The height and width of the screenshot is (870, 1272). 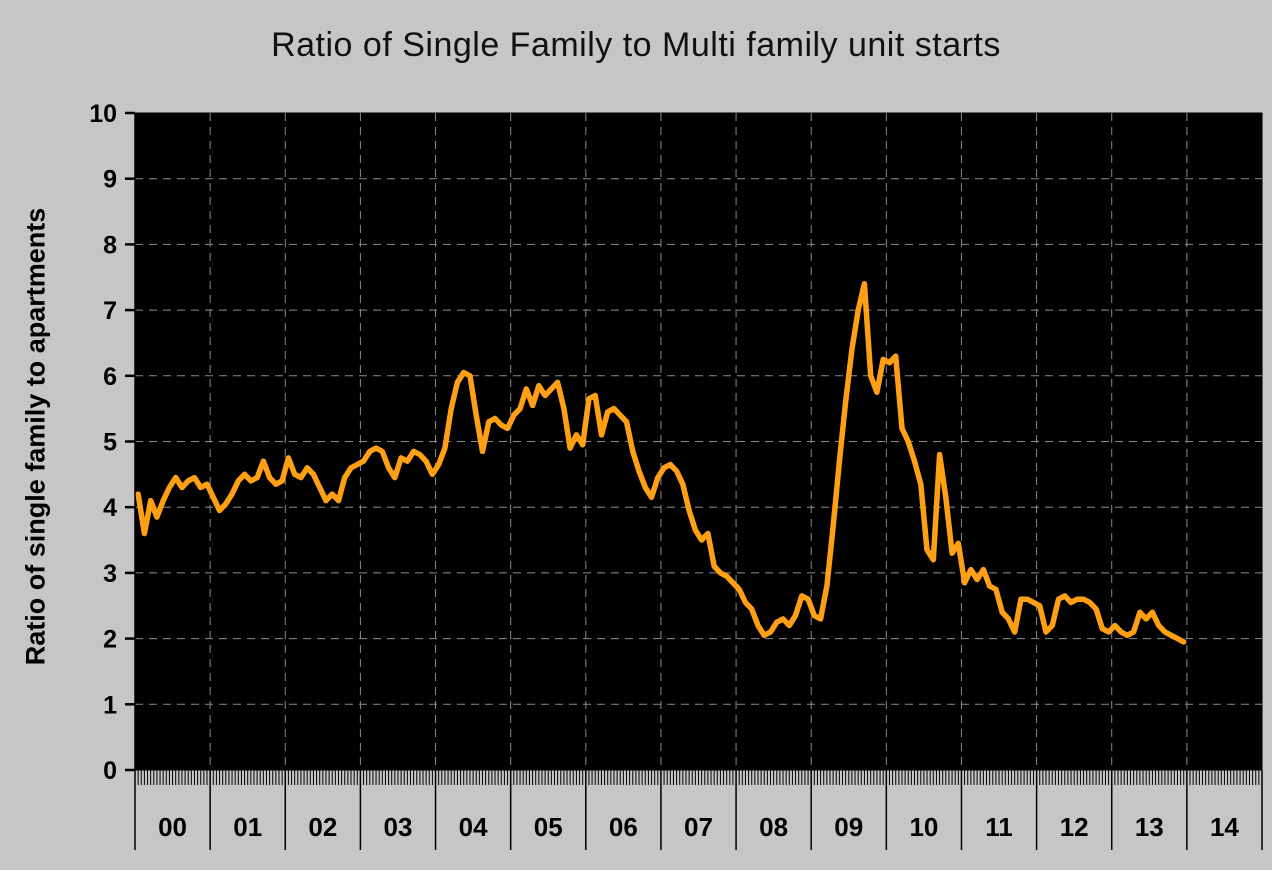 I want to click on x-year-label: 04, so click(x=473, y=827).